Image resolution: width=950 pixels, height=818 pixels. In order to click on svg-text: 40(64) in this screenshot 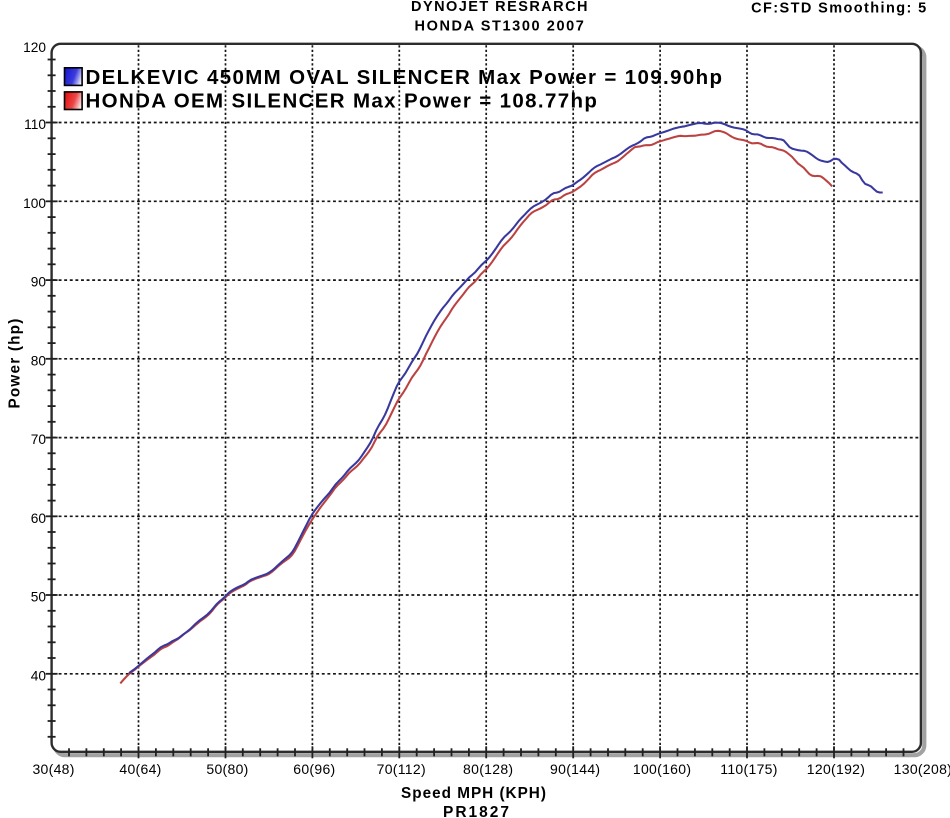, I will do `click(140, 769)`.